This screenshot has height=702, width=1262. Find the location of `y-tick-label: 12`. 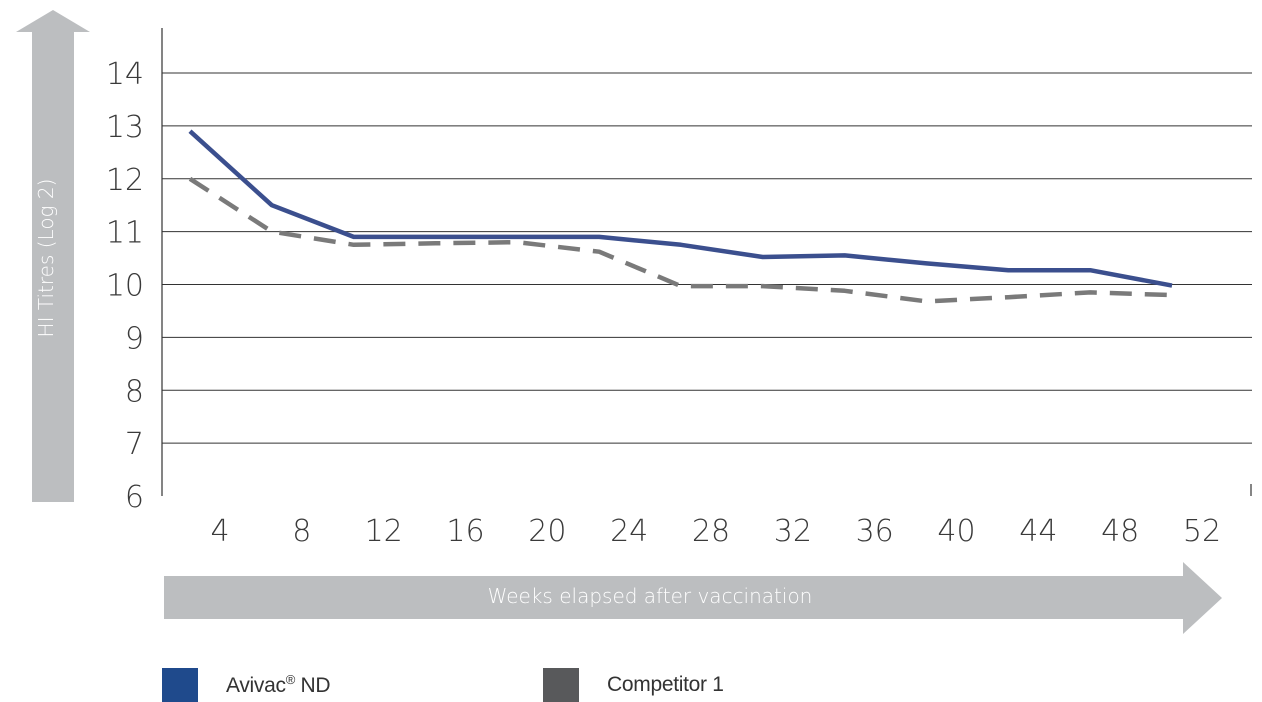

y-tick-label: 12 is located at coordinates (125, 180).